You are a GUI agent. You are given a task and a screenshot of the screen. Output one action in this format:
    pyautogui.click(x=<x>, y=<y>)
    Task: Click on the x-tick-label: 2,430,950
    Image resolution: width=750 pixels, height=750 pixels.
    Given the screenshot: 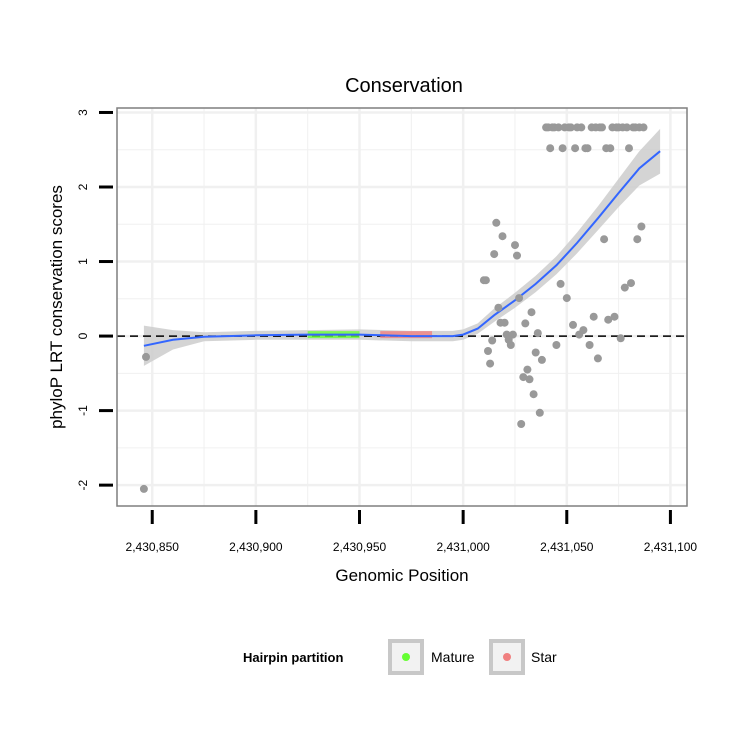 What is the action you would take?
    pyautogui.click(x=360, y=547)
    